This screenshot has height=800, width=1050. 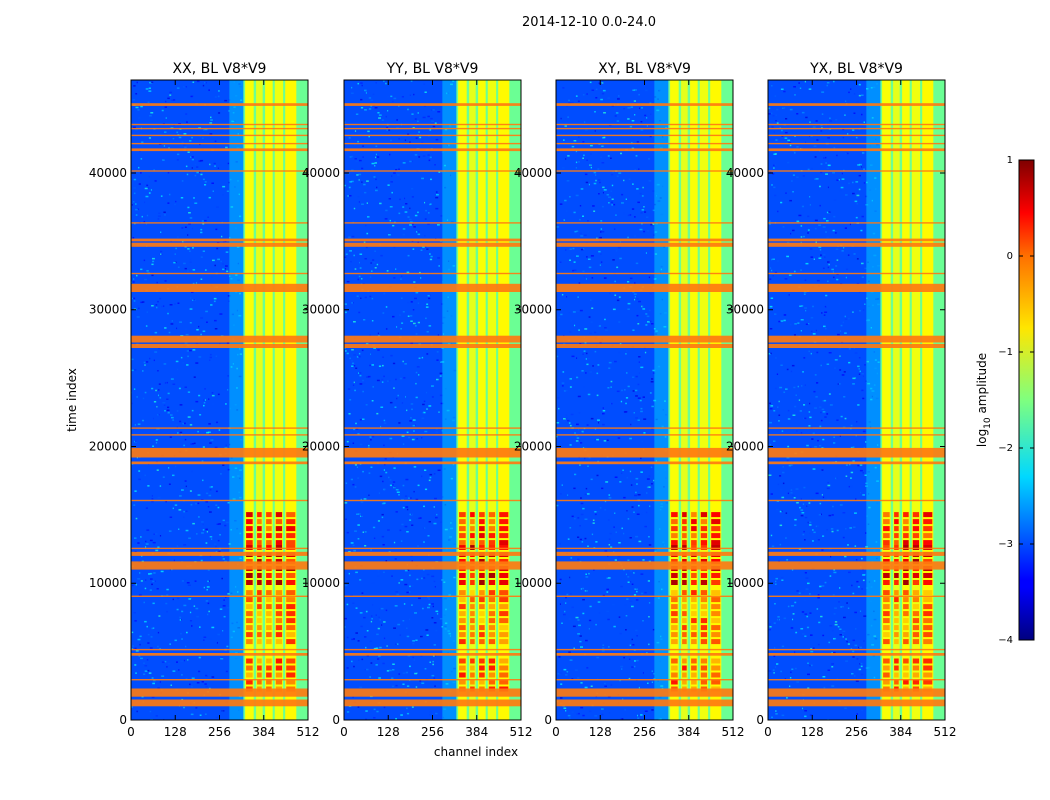 What do you see at coordinates (449, 400) in the screenshot?
I see `signal-fringe` at bounding box center [449, 400].